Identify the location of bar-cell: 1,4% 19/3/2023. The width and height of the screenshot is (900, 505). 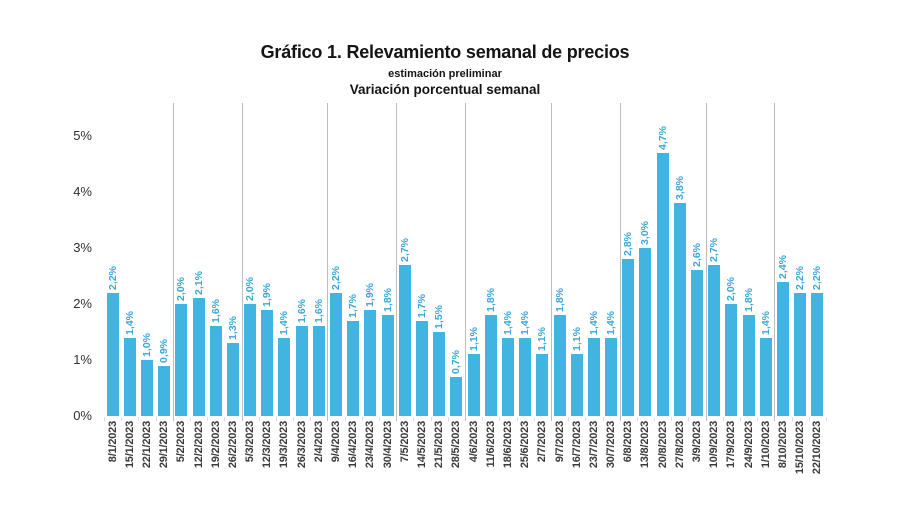
(284, 285).